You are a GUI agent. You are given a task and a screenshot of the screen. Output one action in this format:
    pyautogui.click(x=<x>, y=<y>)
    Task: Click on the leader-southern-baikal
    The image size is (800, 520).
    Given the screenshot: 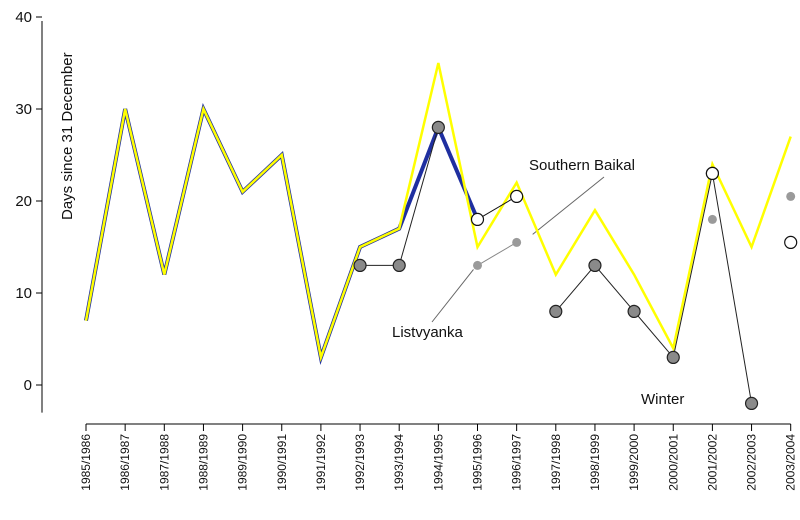 What is the action you would take?
    pyautogui.click(x=568, y=205)
    